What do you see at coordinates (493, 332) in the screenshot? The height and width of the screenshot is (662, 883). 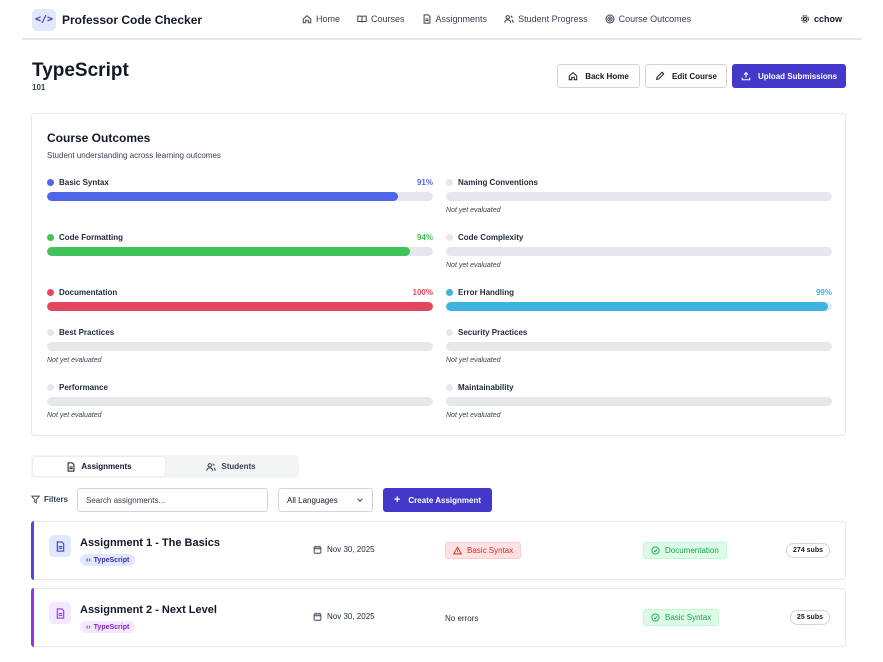 I see `outcome-name: Security Practices` at bounding box center [493, 332].